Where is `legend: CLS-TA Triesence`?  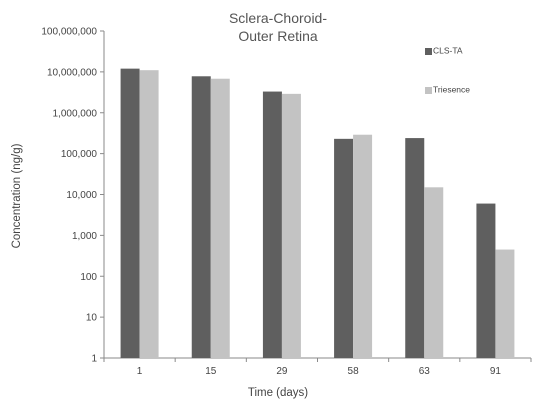 legend: CLS-TA Triesence is located at coordinates (447, 70).